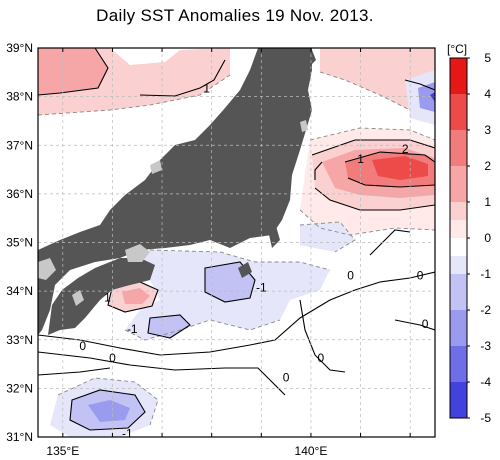  What do you see at coordinates (487, 130) in the screenshot?
I see `colorbar-label: 3` at bounding box center [487, 130].